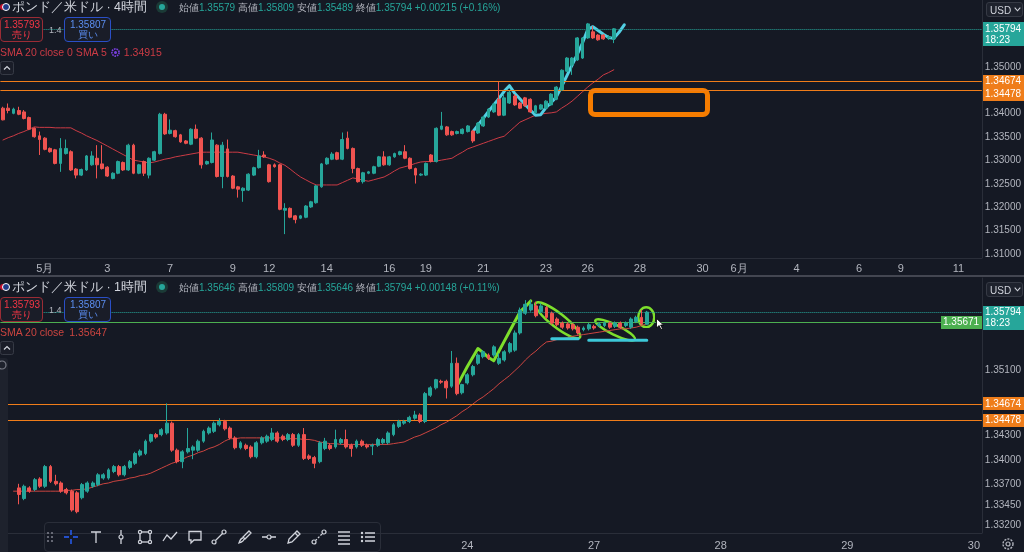 This screenshot has width=1024, height=552. Describe the element at coordinates (900, 267) in the screenshot. I see `x-tick-label: 9` at that location.